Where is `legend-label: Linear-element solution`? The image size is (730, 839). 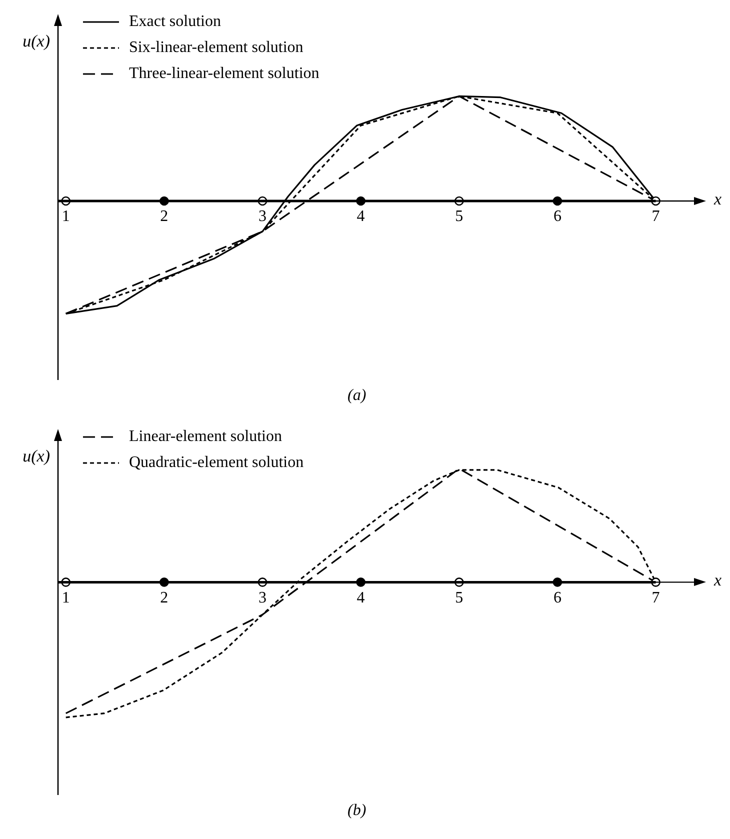
legend-label: Linear-element solution is located at coordinates (205, 437).